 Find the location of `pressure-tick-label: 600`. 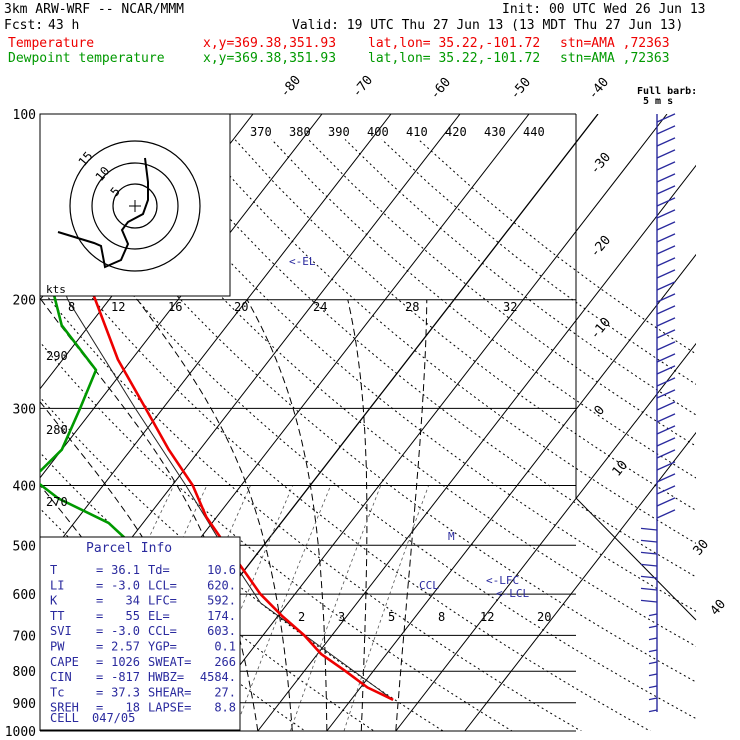

pressure-tick-label: 600 is located at coordinates (24, 595).